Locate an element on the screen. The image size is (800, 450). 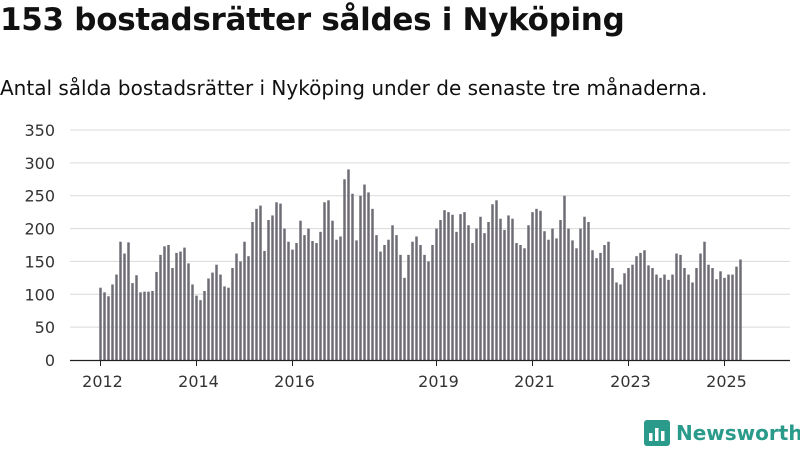
x-tick-label: 2014 is located at coordinates (198, 381).